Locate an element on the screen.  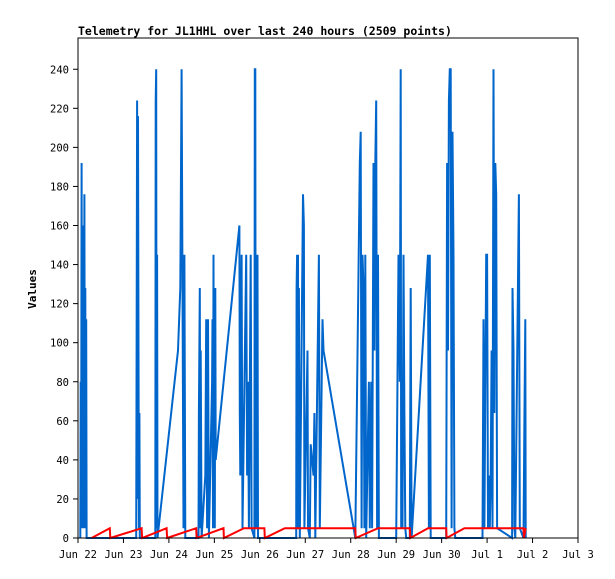
y-tick-label: 80 is located at coordinates (62, 383).